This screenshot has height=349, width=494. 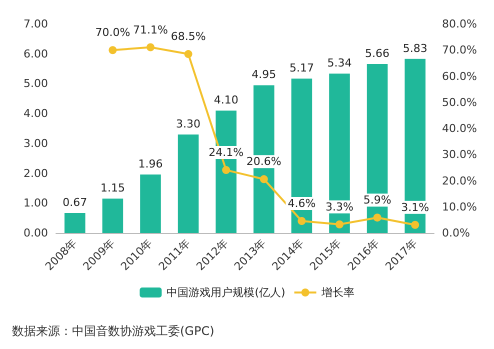 What do you see at coordinates (226, 153) in the screenshot?
I see `data-label: 24.1%` at bounding box center [226, 153].